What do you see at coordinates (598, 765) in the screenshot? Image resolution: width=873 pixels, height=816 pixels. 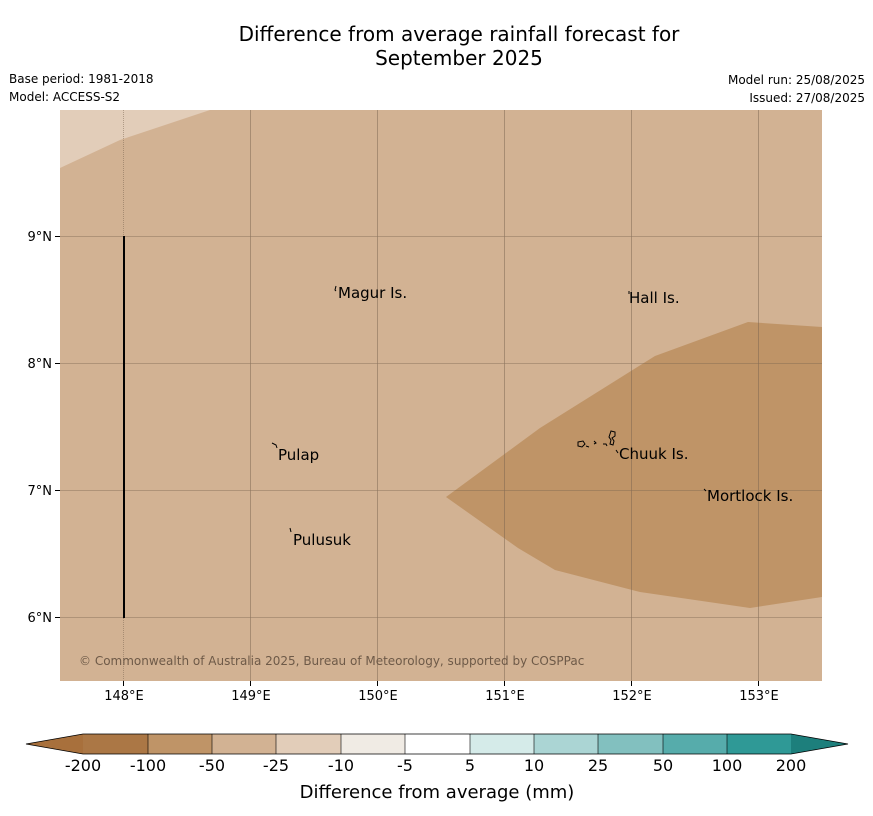 I see `colorbar-label: 25` at bounding box center [598, 765].